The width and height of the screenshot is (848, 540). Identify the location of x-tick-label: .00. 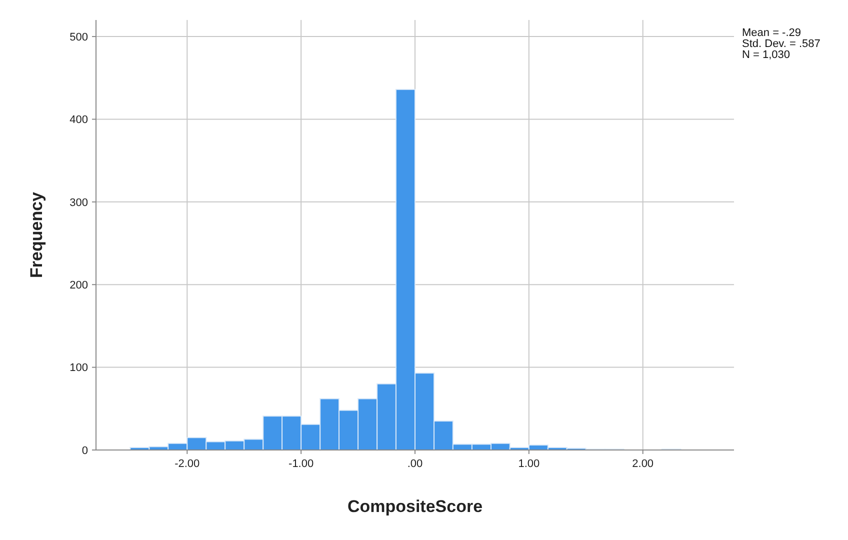
(415, 464).